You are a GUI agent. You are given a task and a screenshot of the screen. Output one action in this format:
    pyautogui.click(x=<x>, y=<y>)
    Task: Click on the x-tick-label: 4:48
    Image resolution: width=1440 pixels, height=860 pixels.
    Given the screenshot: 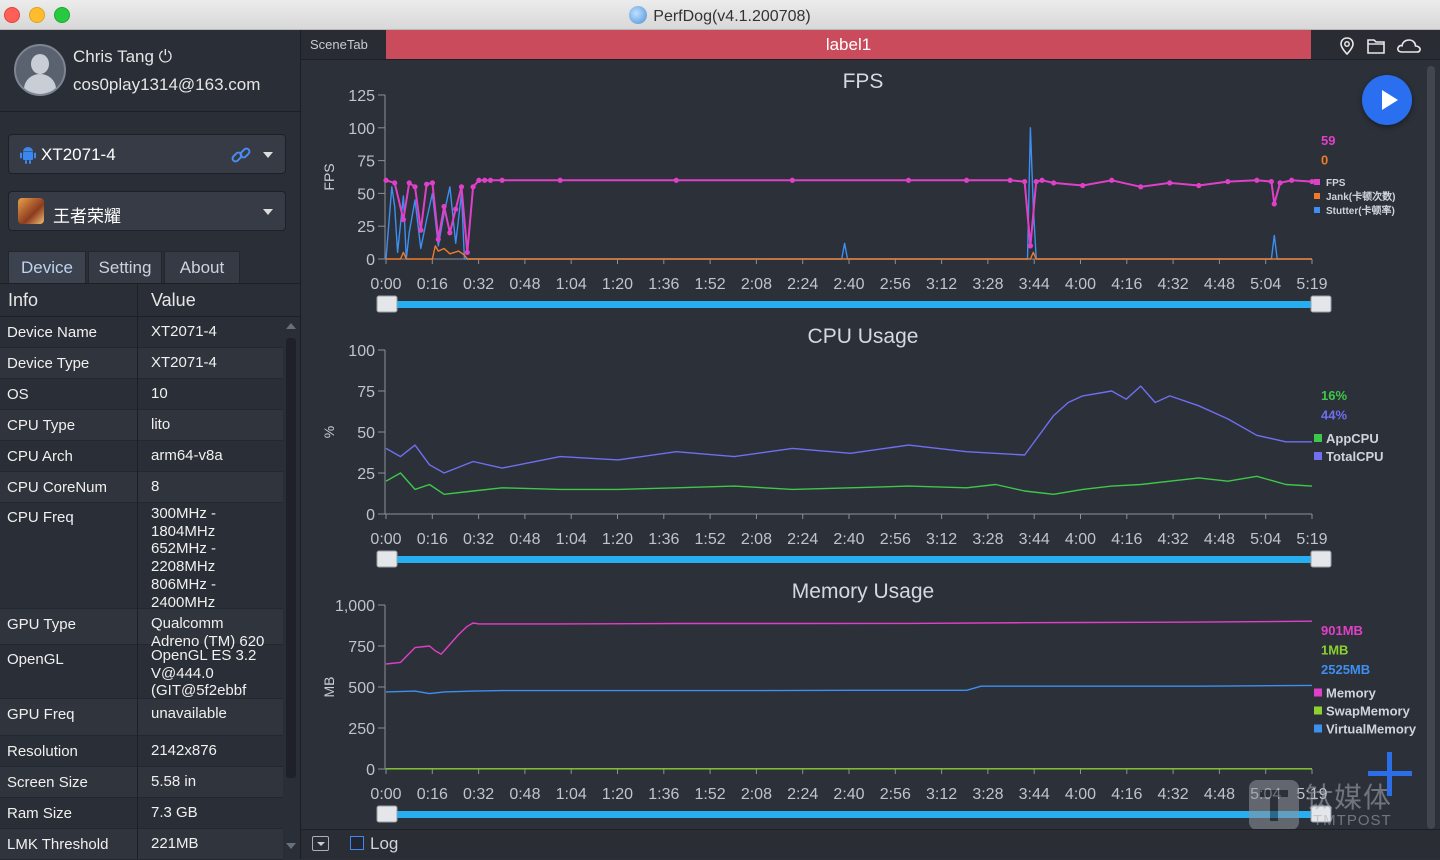 What is the action you would take?
    pyautogui.click(x=1219, y=794)
    